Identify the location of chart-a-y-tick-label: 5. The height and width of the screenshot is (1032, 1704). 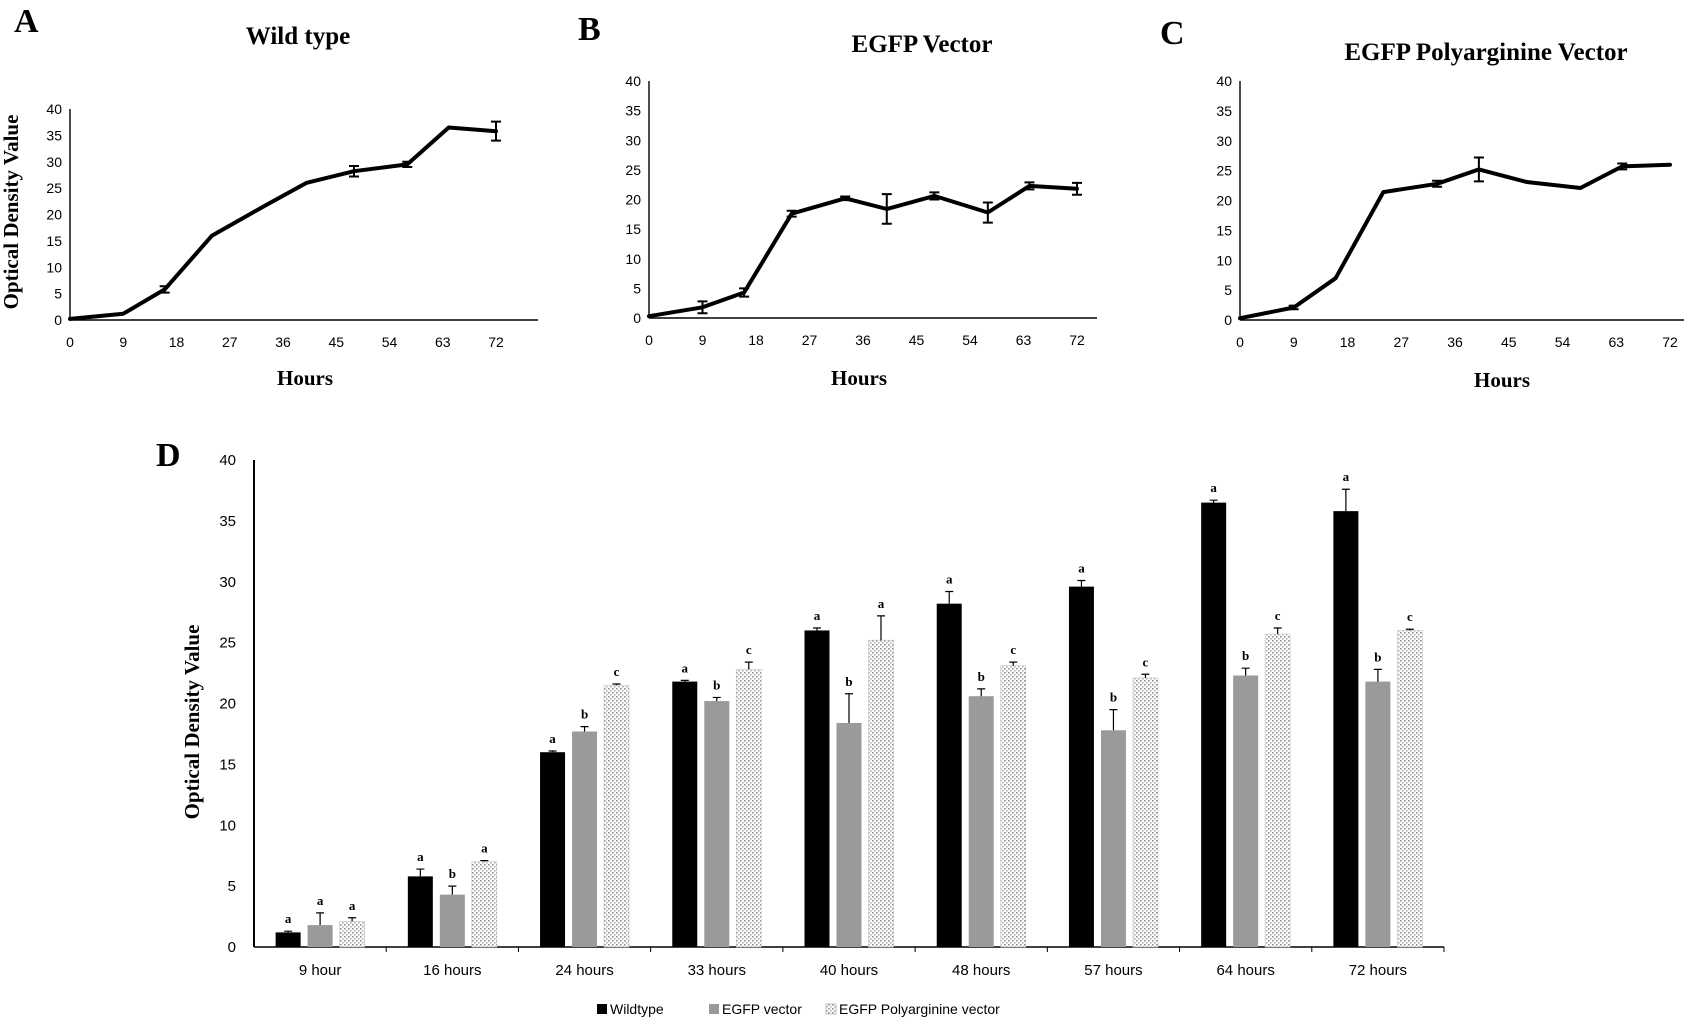
(58, 294).